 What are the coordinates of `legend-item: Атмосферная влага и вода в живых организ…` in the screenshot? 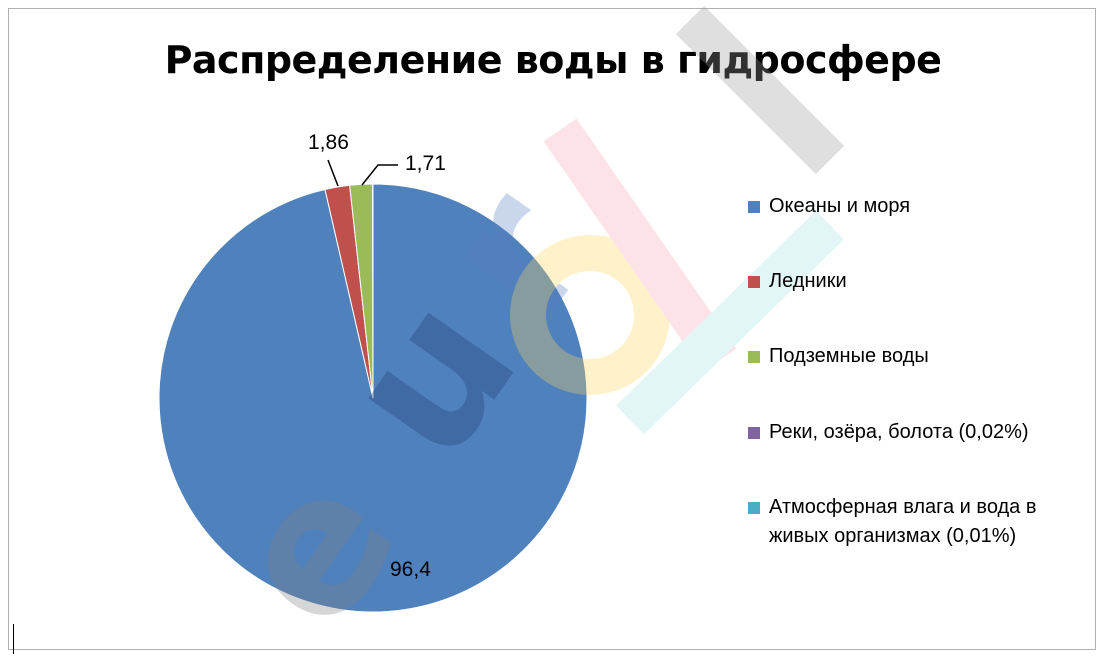 It's located at (918, 522).